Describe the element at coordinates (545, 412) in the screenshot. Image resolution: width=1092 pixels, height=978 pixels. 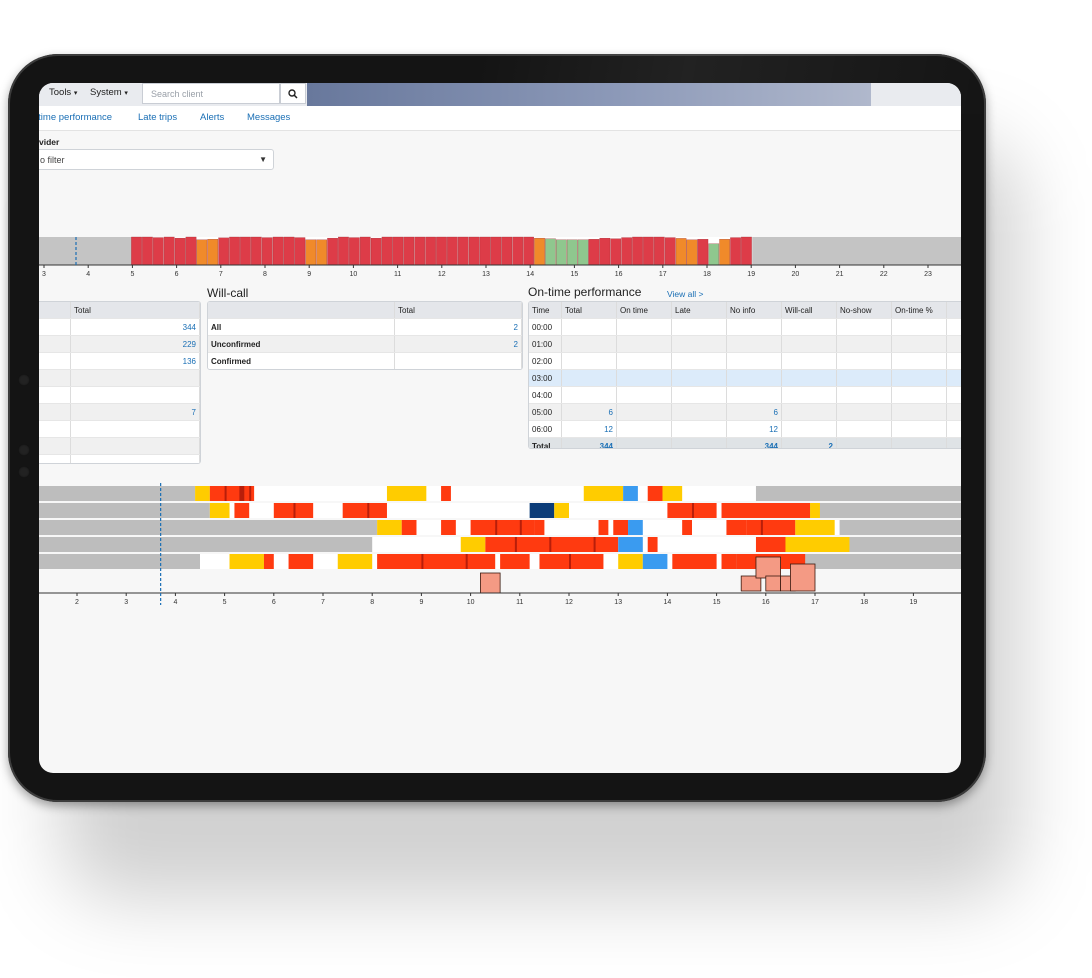
I see `on-time-cell: 05:00` at that location.